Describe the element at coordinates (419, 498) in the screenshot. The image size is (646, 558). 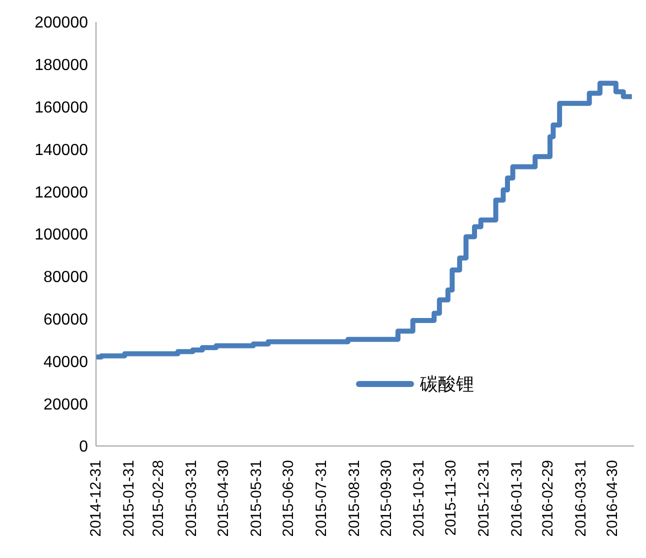
I see `x-tick-label: 2015-10-31` at that location.